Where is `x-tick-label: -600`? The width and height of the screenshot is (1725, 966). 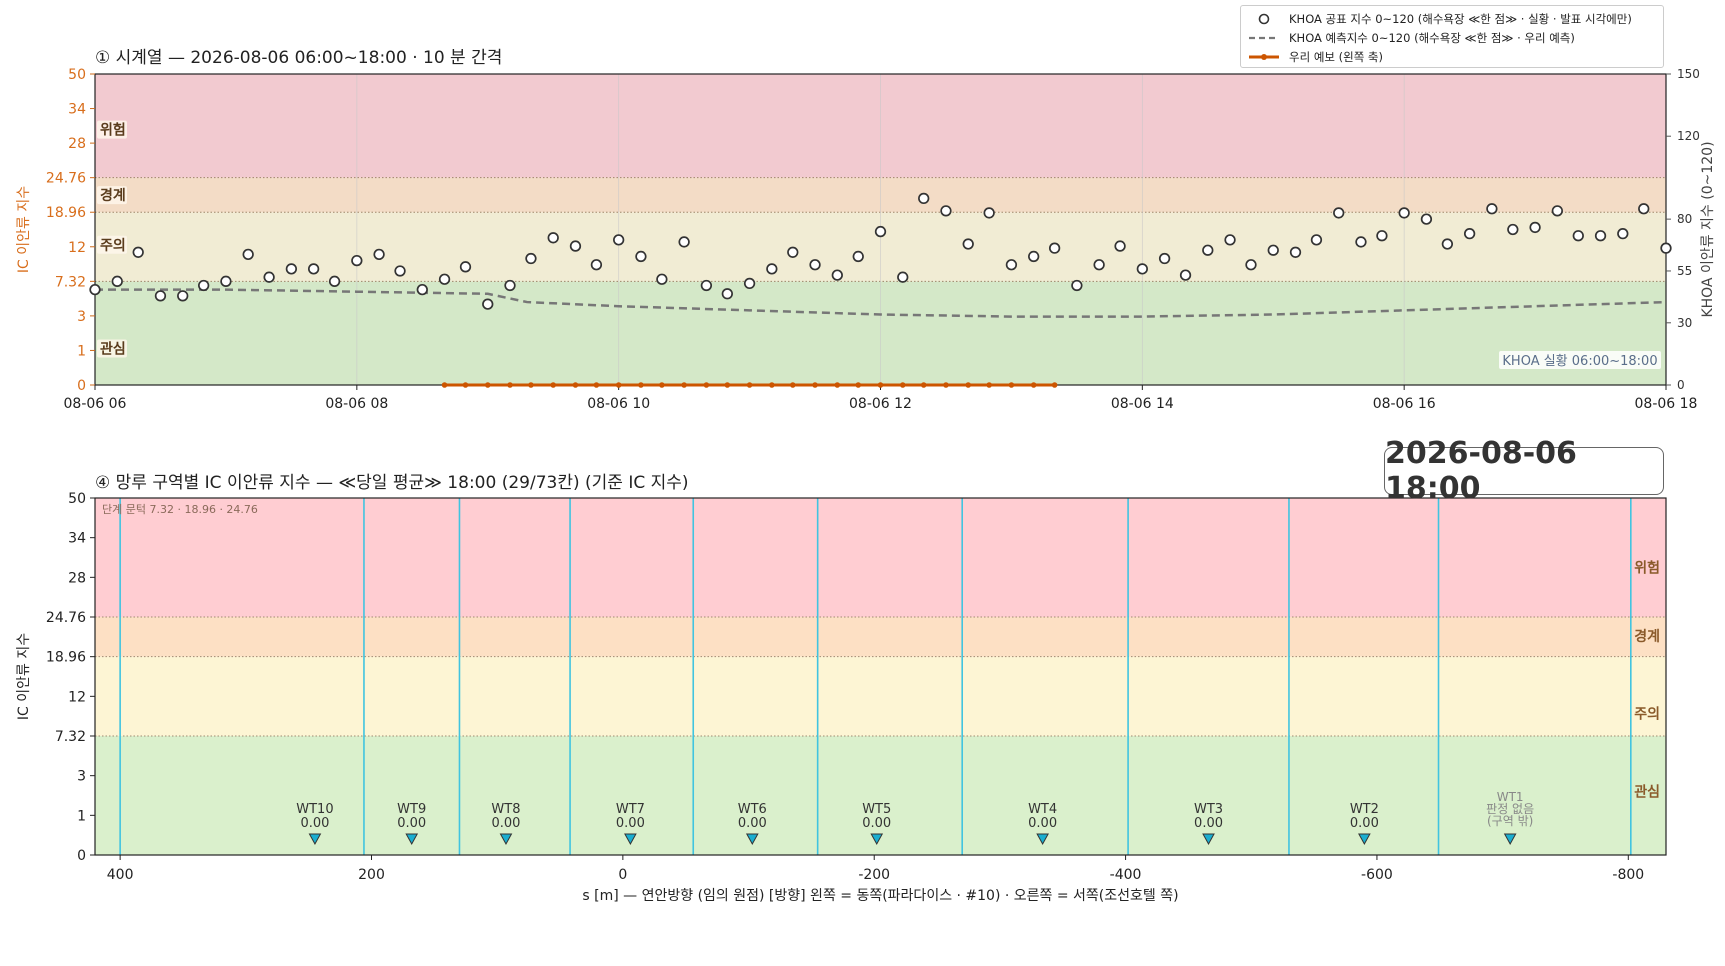
x-tick-label: -600 is located at coordinates (1377, 875).